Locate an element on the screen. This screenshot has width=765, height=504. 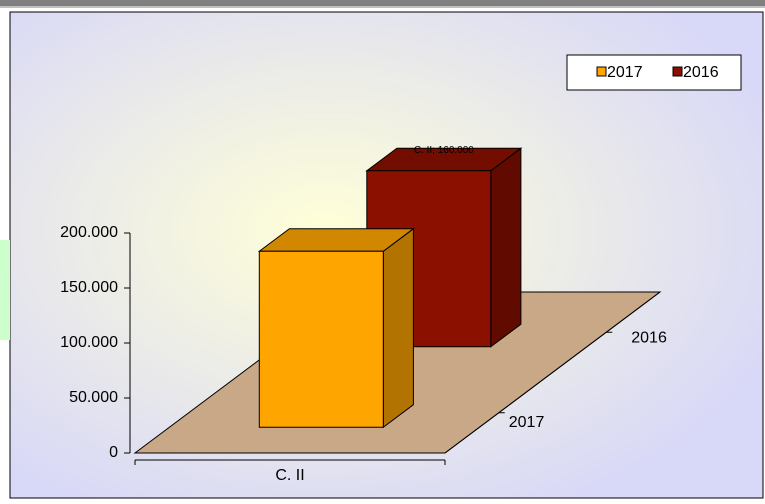
bar is located at coordinates (336, 328).